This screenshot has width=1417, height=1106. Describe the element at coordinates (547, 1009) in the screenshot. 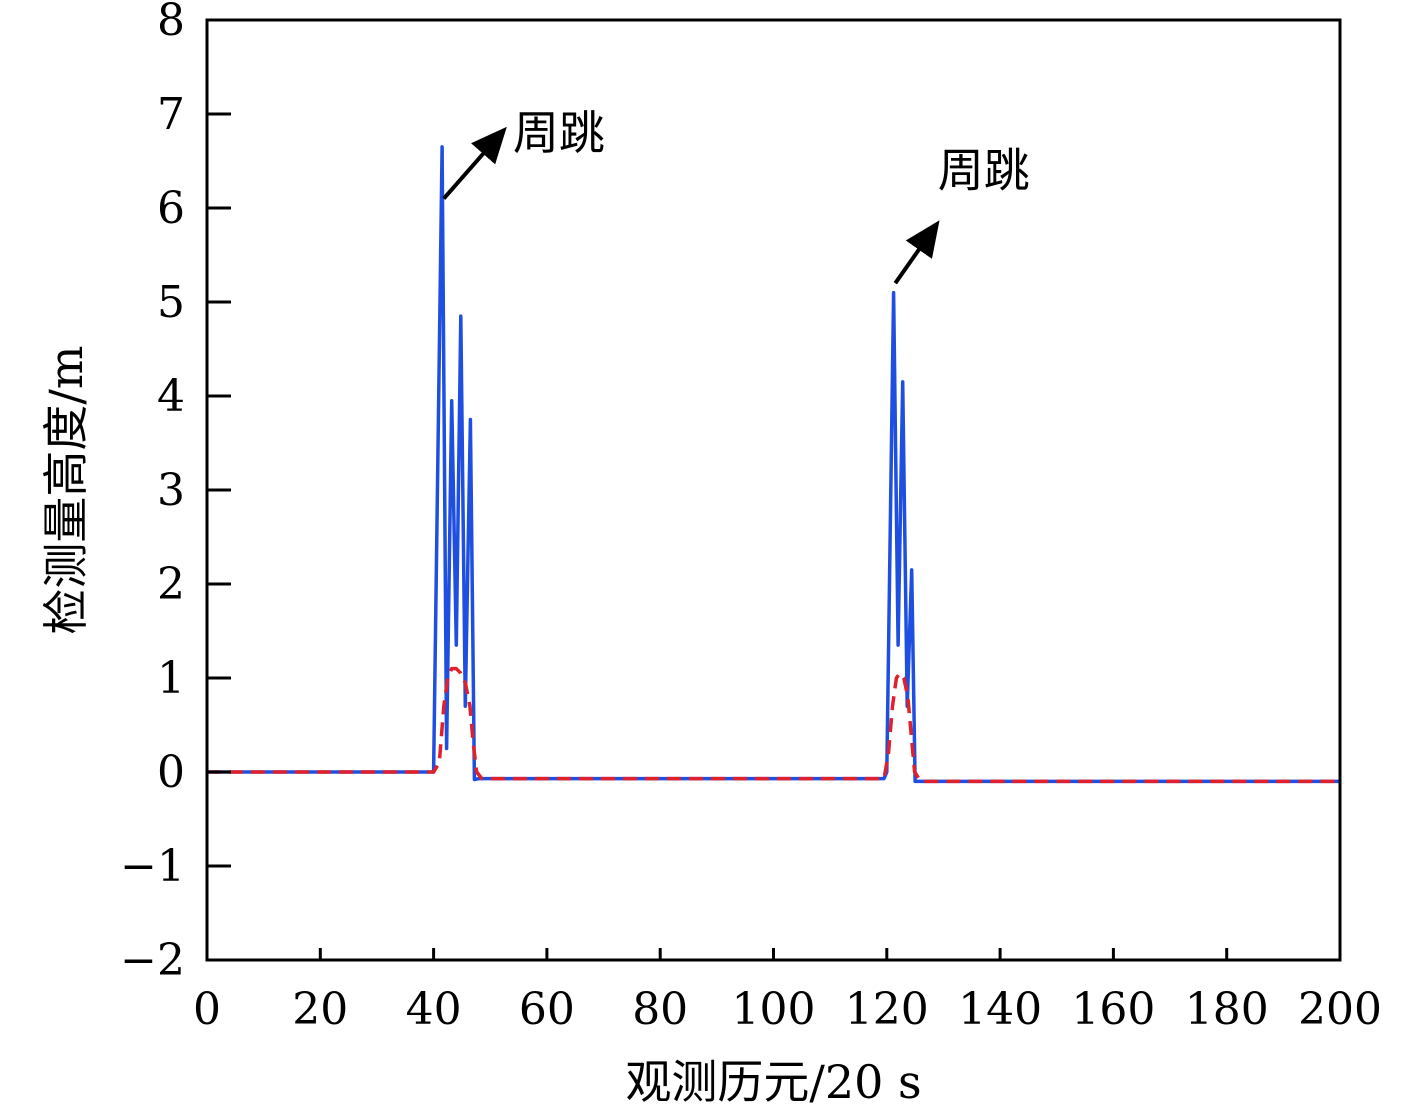

I see `x-tick-label: 60` at that location.